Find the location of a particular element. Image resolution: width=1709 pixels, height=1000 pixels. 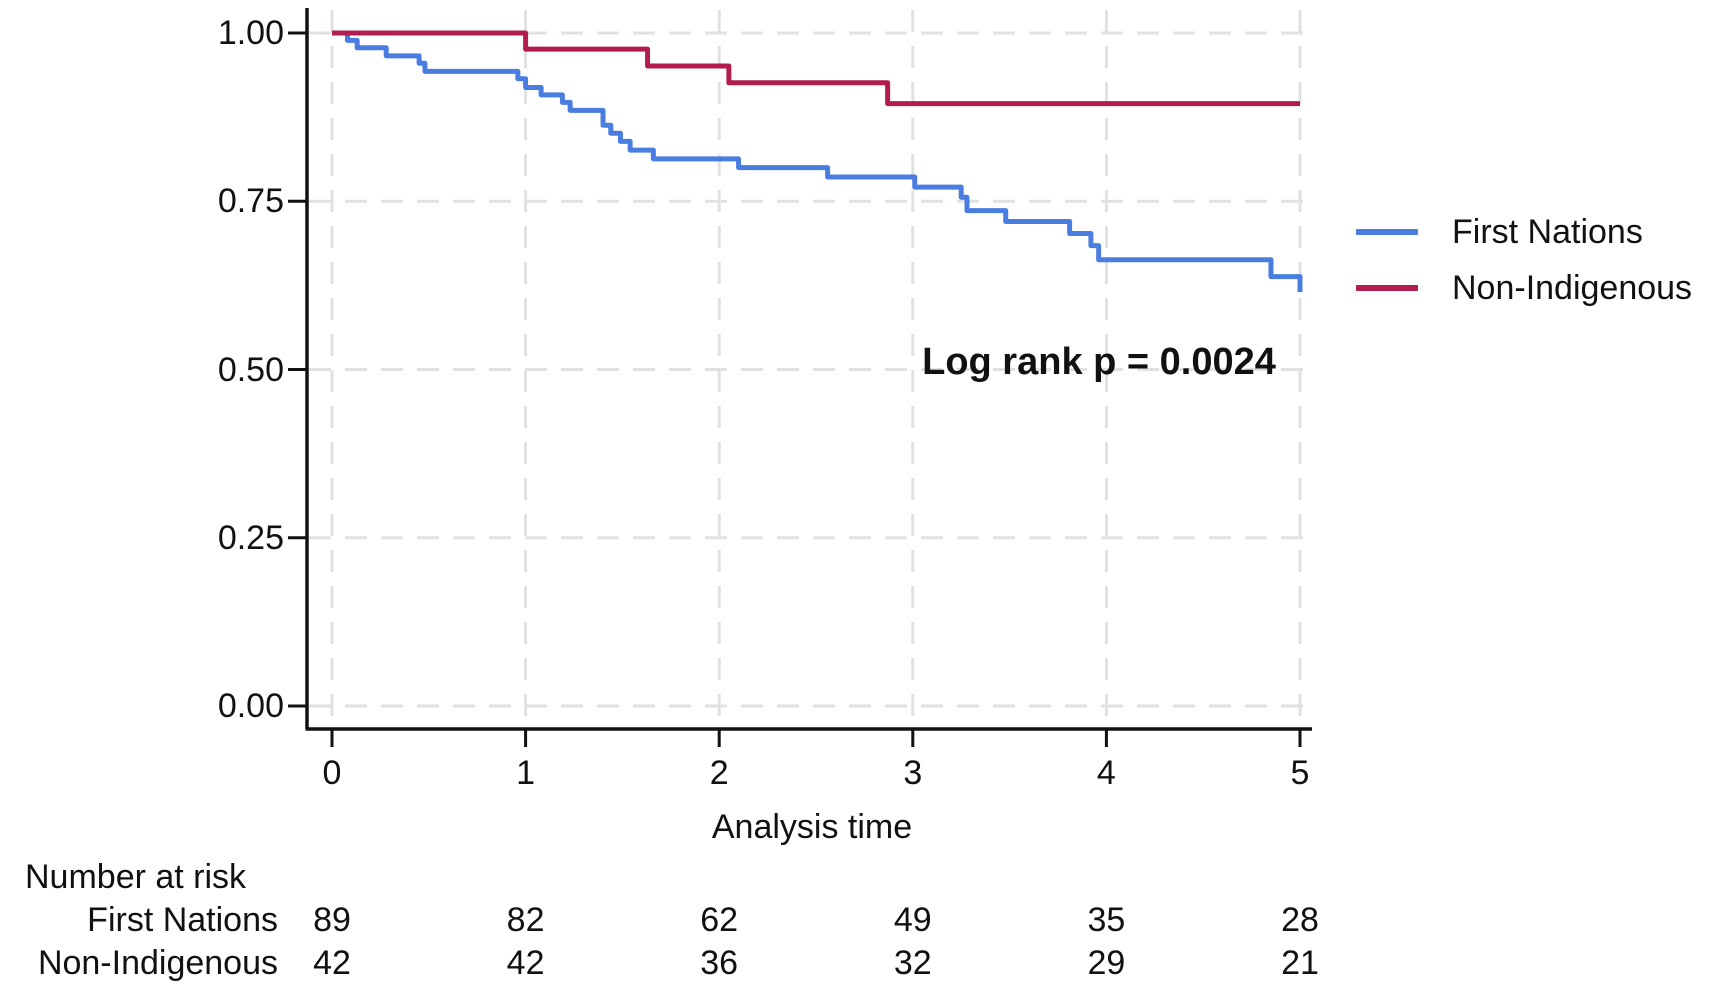

km-curve-first-nations is located at coordinates (817, 161).